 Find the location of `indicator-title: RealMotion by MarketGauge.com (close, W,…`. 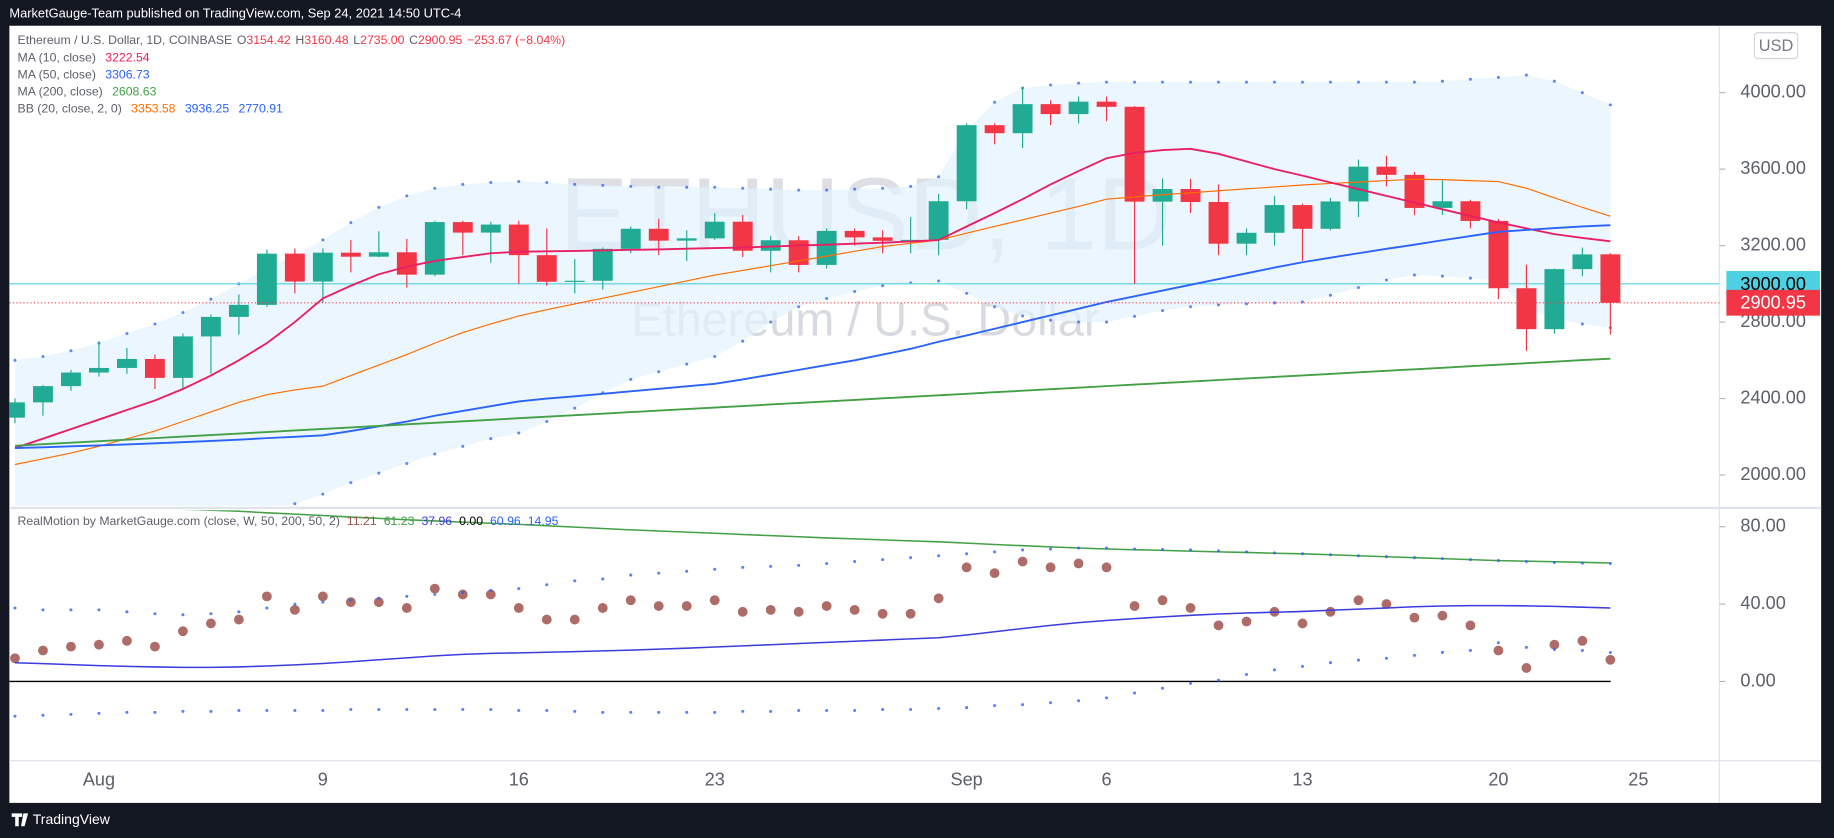

indicator-title: RealMotion by MarketGauge.com (close, W,… is located at coordinates (179, 521).